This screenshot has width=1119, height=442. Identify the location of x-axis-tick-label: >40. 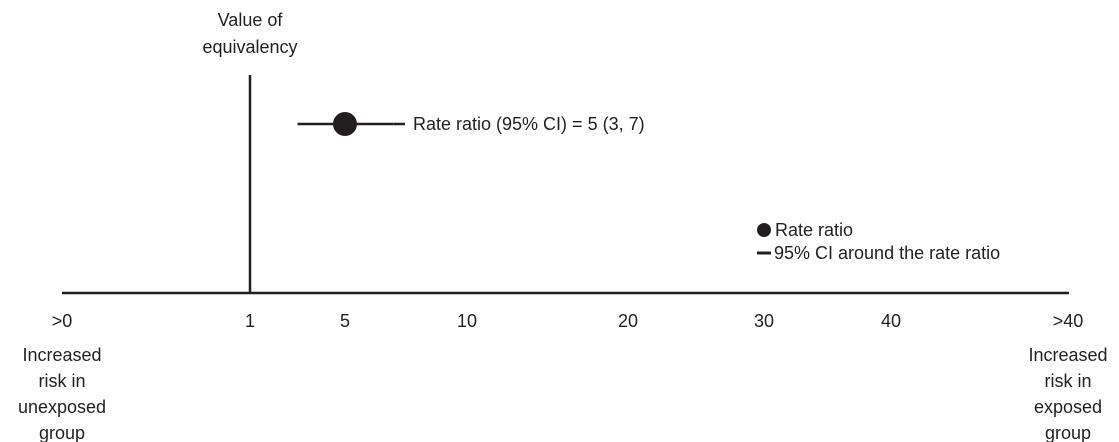
(1068, 321).